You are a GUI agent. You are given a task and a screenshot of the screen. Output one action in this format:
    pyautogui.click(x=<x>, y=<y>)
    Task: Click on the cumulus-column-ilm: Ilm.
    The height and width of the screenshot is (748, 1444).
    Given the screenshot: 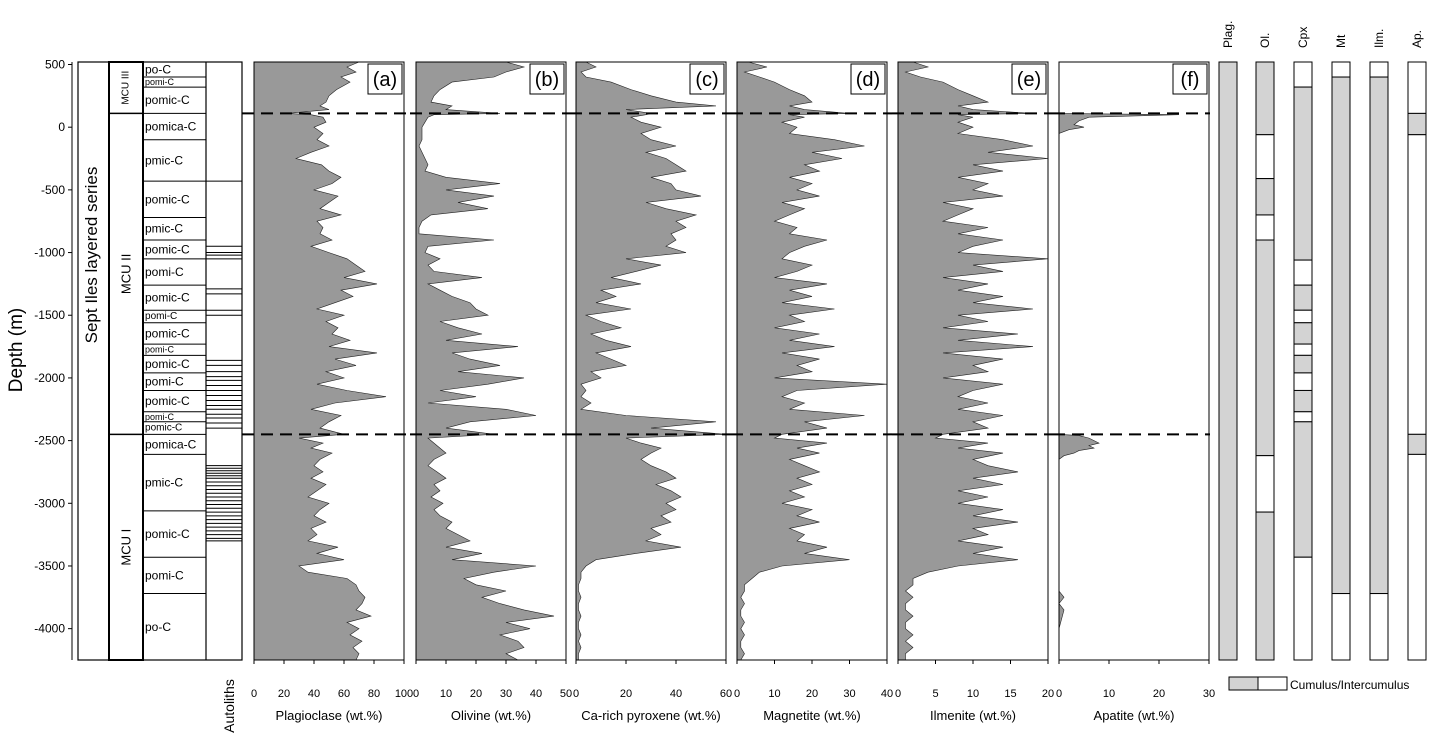 What is the action you would take?
    pyautogui.click(x=1379, y=345)
    